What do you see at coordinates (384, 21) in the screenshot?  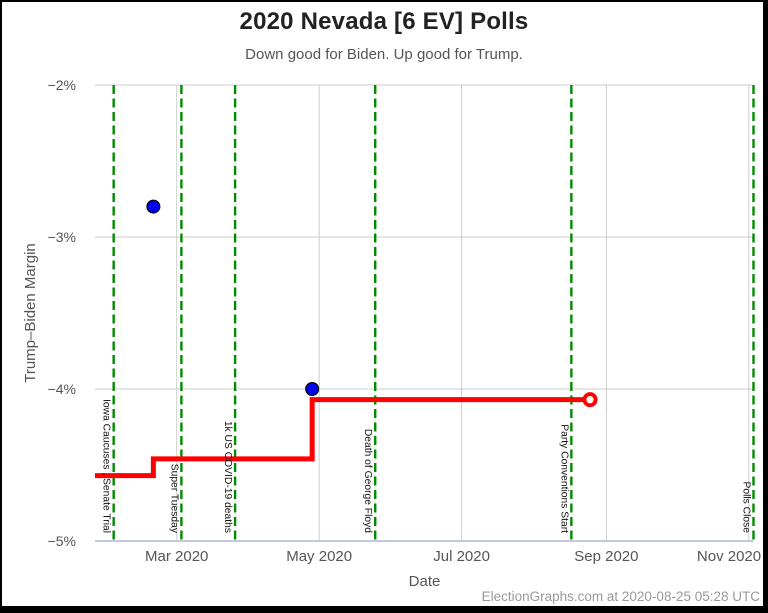 I see `chart-title: 2020 Nevada [6 EV] Polls` at bounding box center [384, 21].